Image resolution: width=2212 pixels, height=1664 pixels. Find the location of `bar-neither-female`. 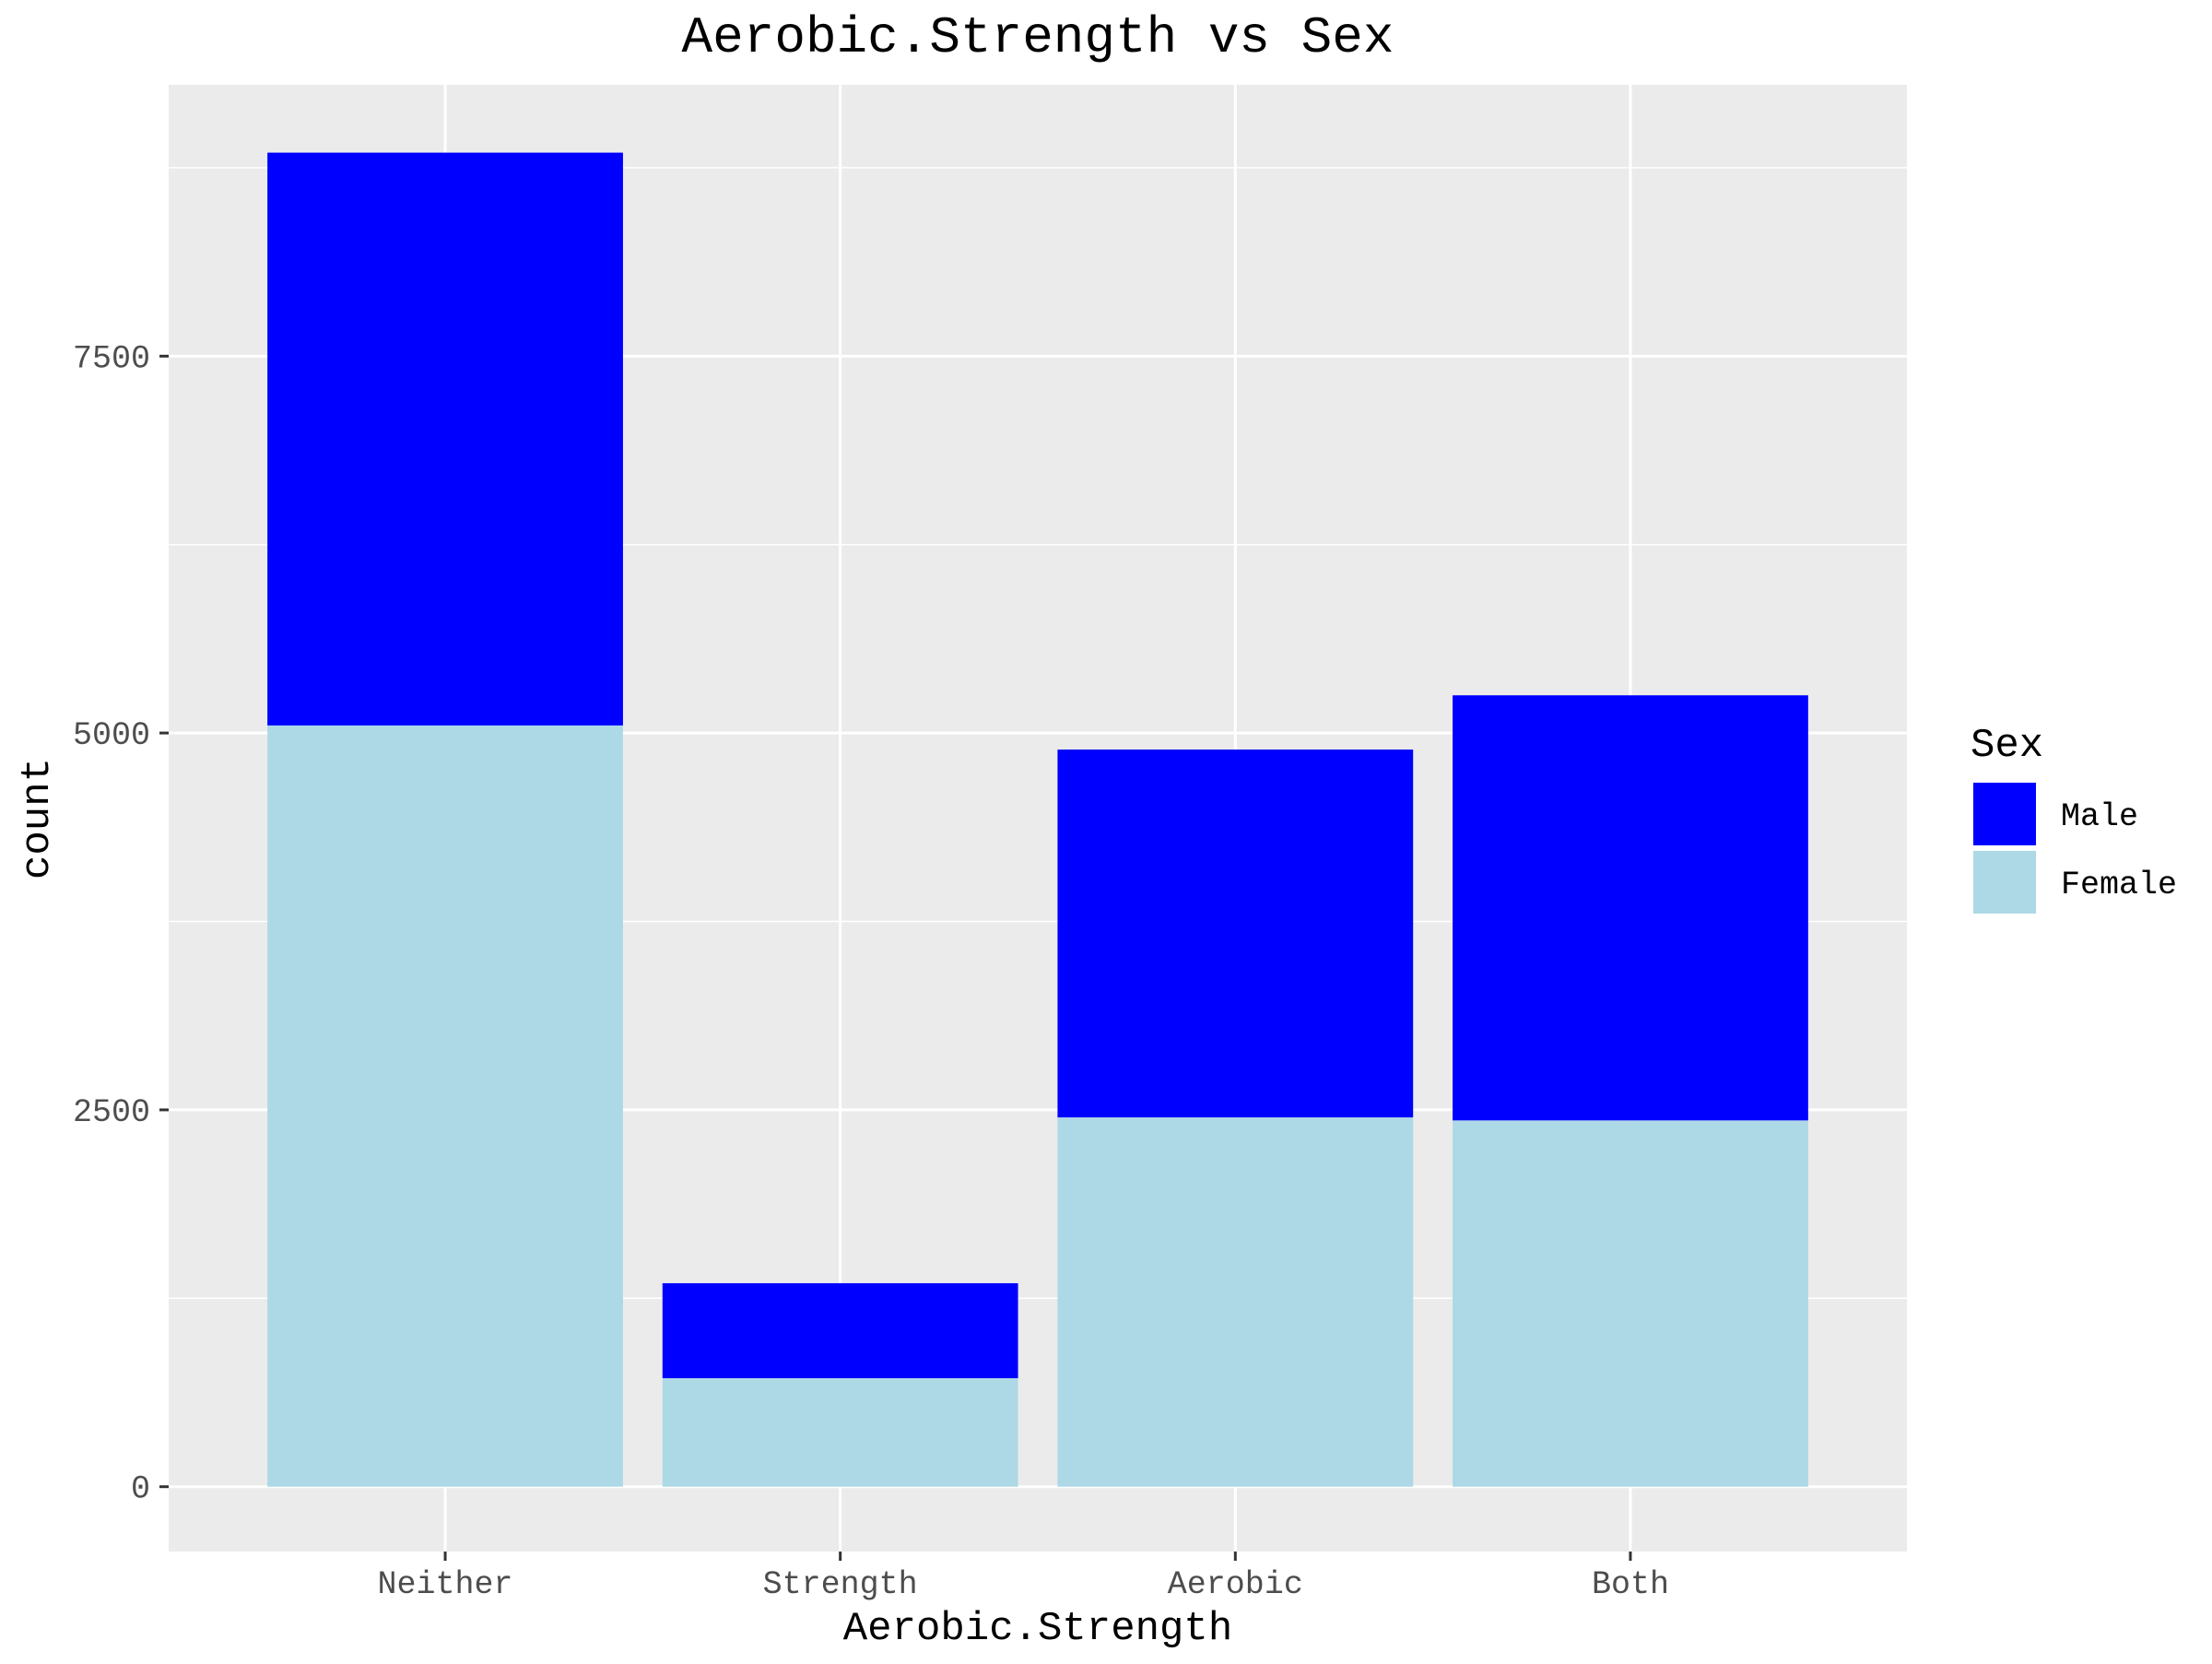

bar-neither-female is located at coordinates (445, 1106).